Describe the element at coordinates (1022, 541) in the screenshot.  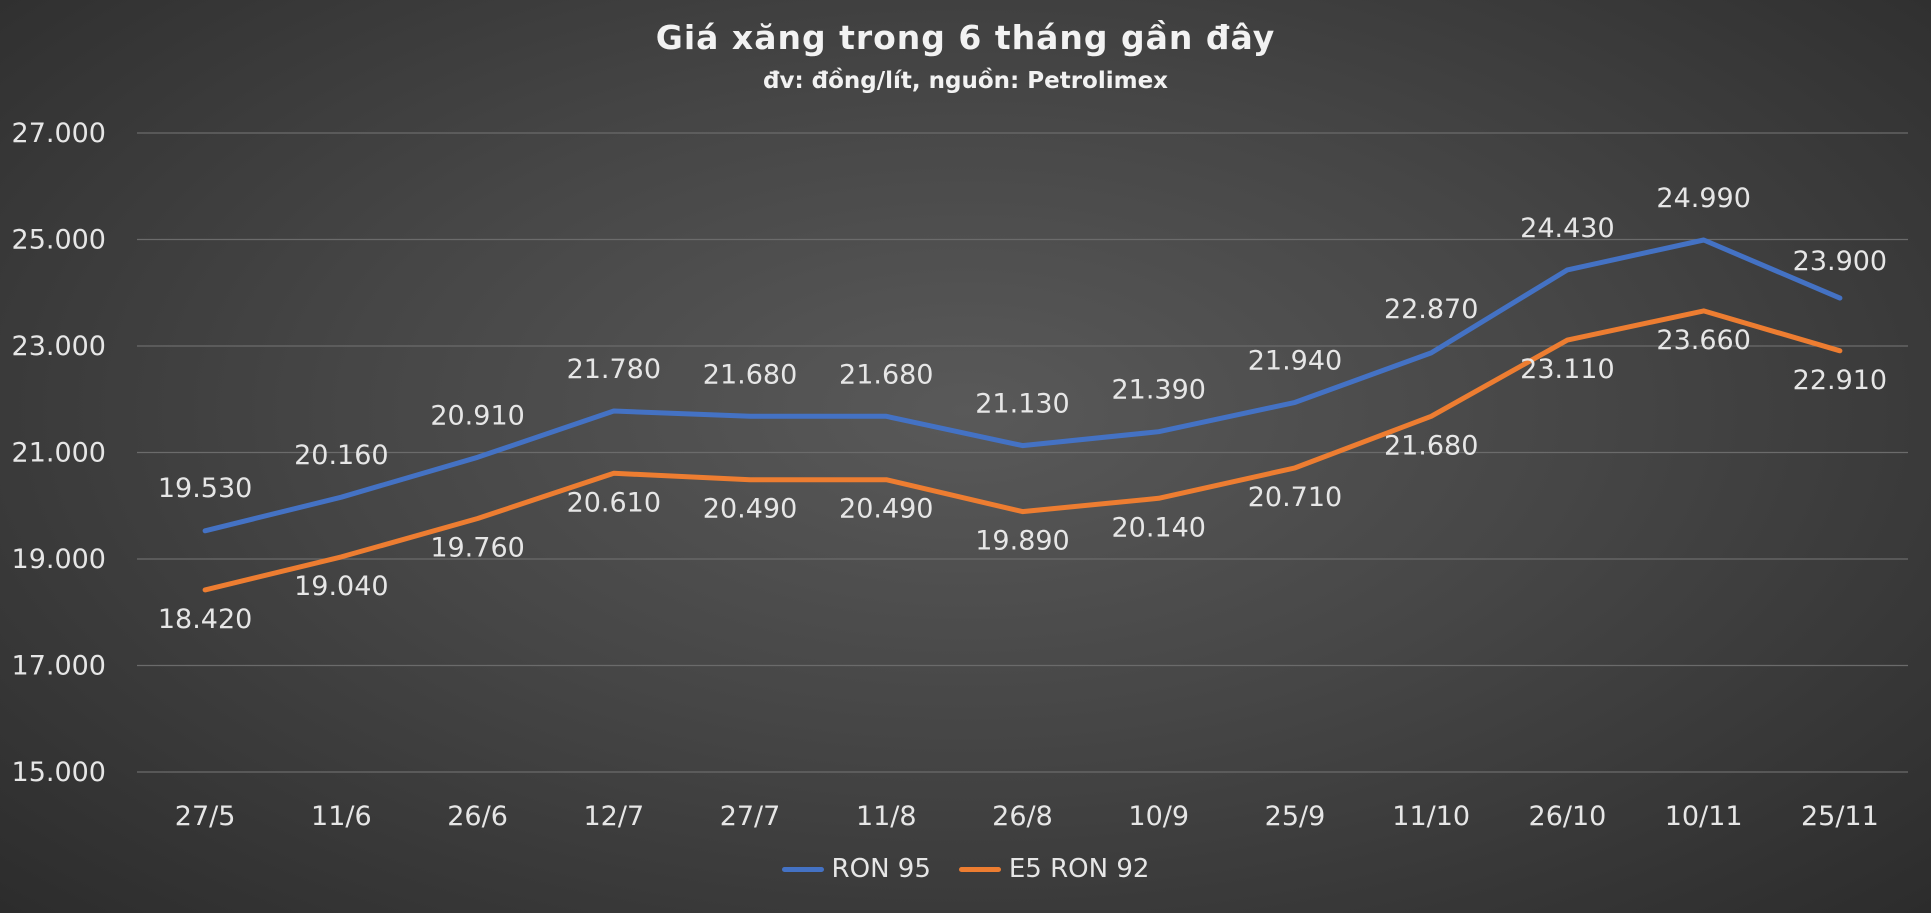
I see `data-label: 19.890` at that location.